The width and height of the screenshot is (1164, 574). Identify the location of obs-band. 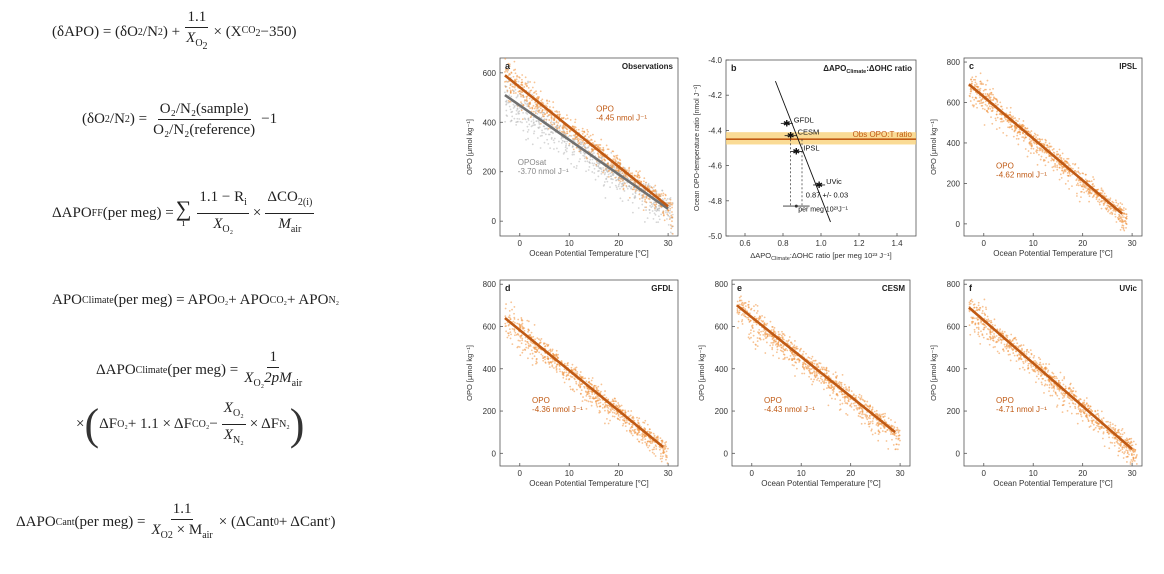
(821, 138).